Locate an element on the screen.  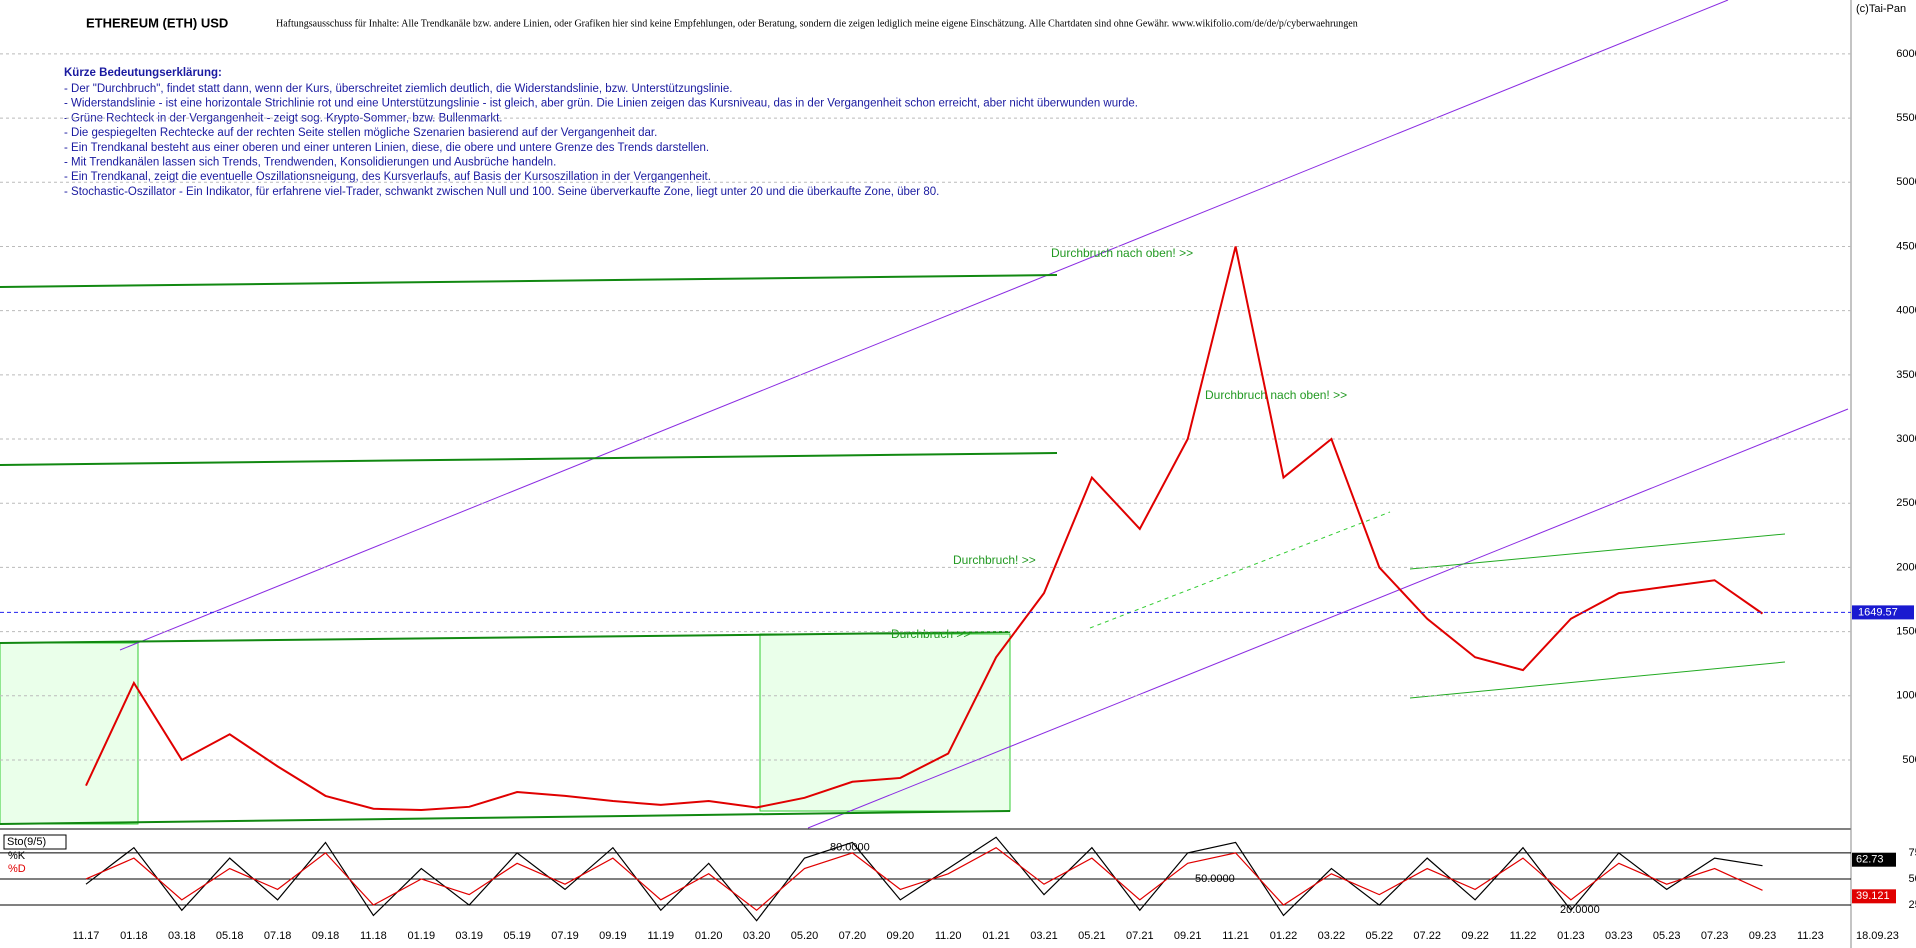
stoch-line is located at coordinates (924, 879).